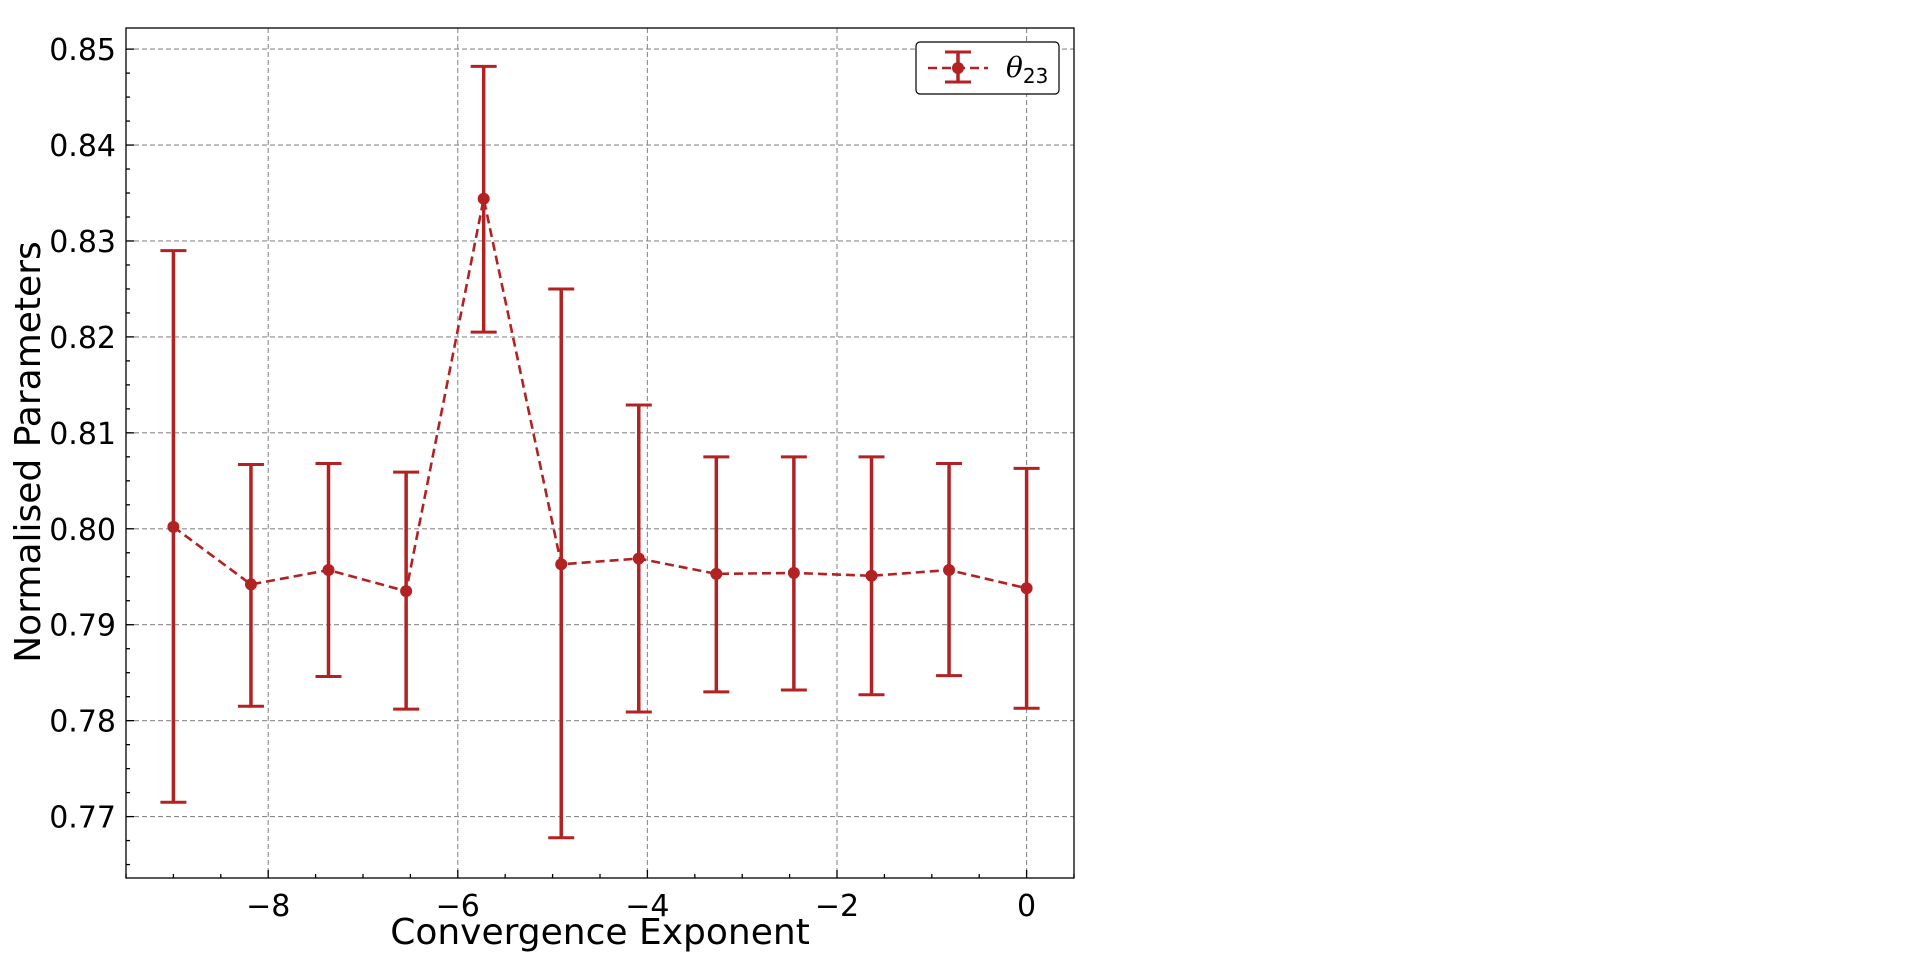 This screenshot has width=1920, height=961. Describe the element at coordinates (1035, 76) in the screenshot. I see `legend-label-subscript: 23` at that location.